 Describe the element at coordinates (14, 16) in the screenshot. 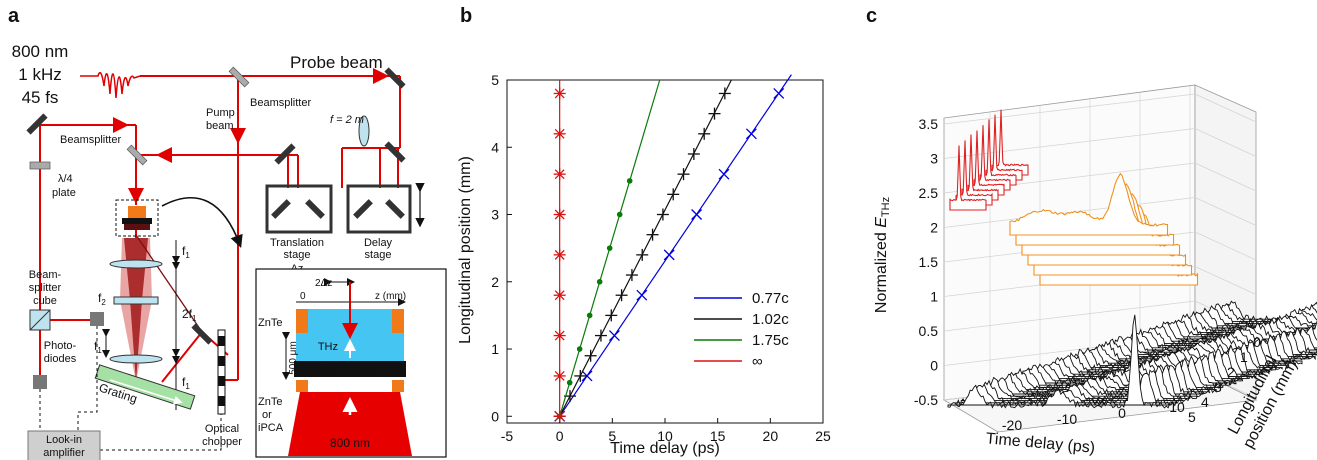

I see `panel-label-a: a` at that location.